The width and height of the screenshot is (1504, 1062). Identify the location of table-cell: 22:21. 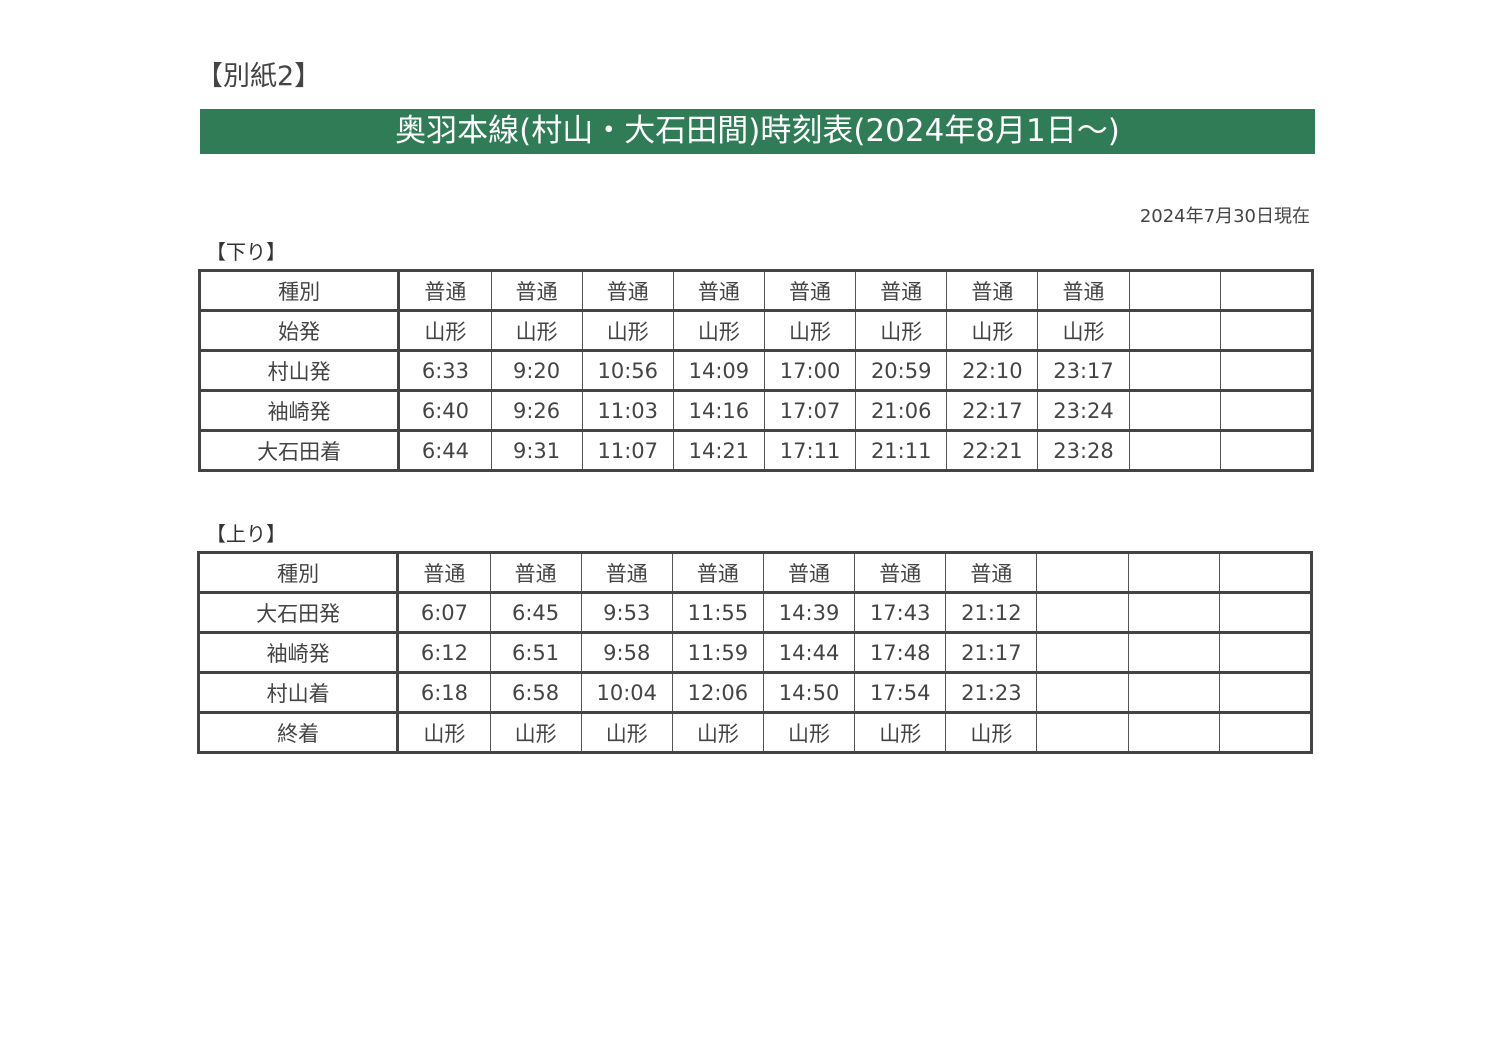
(992, 450).